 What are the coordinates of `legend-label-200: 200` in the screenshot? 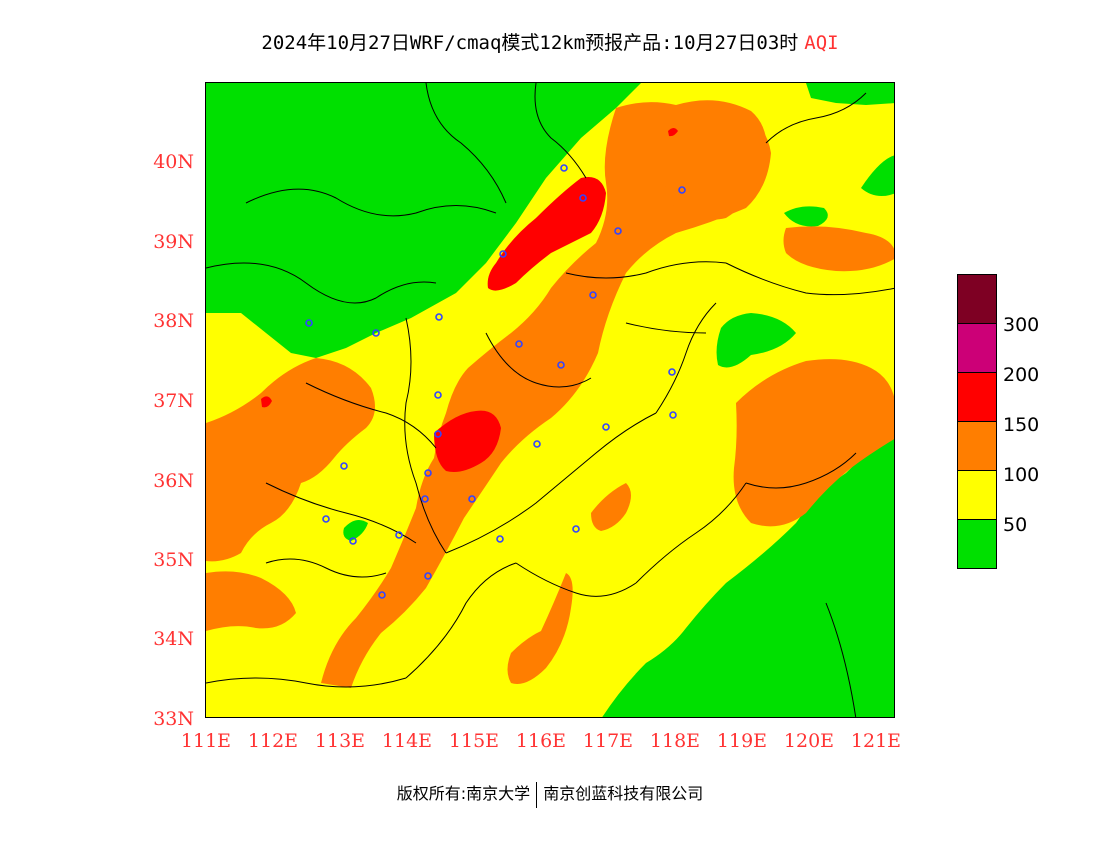 It's located at (1021, 375).